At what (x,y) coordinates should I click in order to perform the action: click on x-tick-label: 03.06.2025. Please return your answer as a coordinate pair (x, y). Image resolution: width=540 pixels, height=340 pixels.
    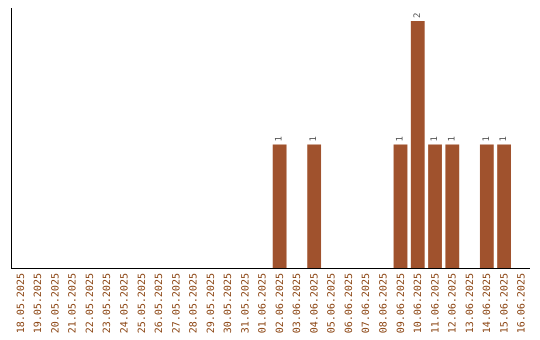
    Looking at the image, I should click on (298, 303).